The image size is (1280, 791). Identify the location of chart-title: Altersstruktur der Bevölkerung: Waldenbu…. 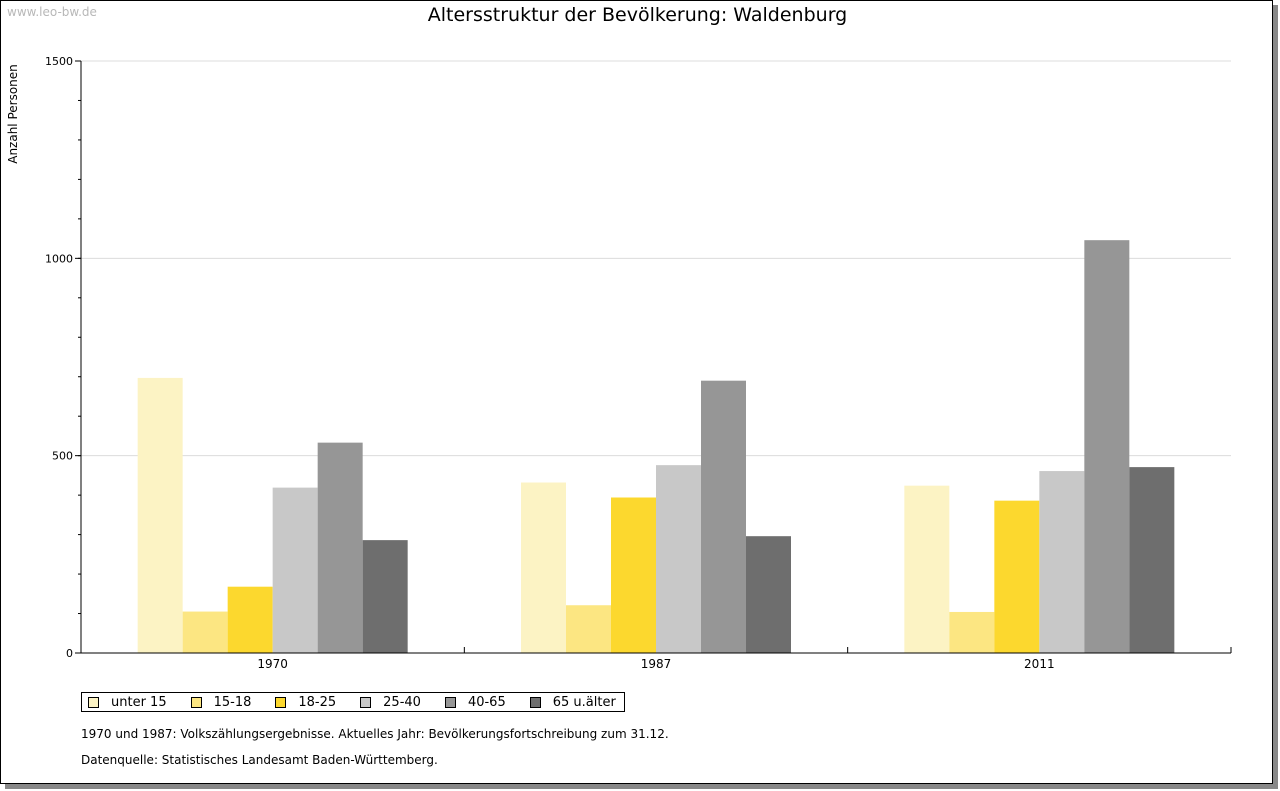
(637, 15).